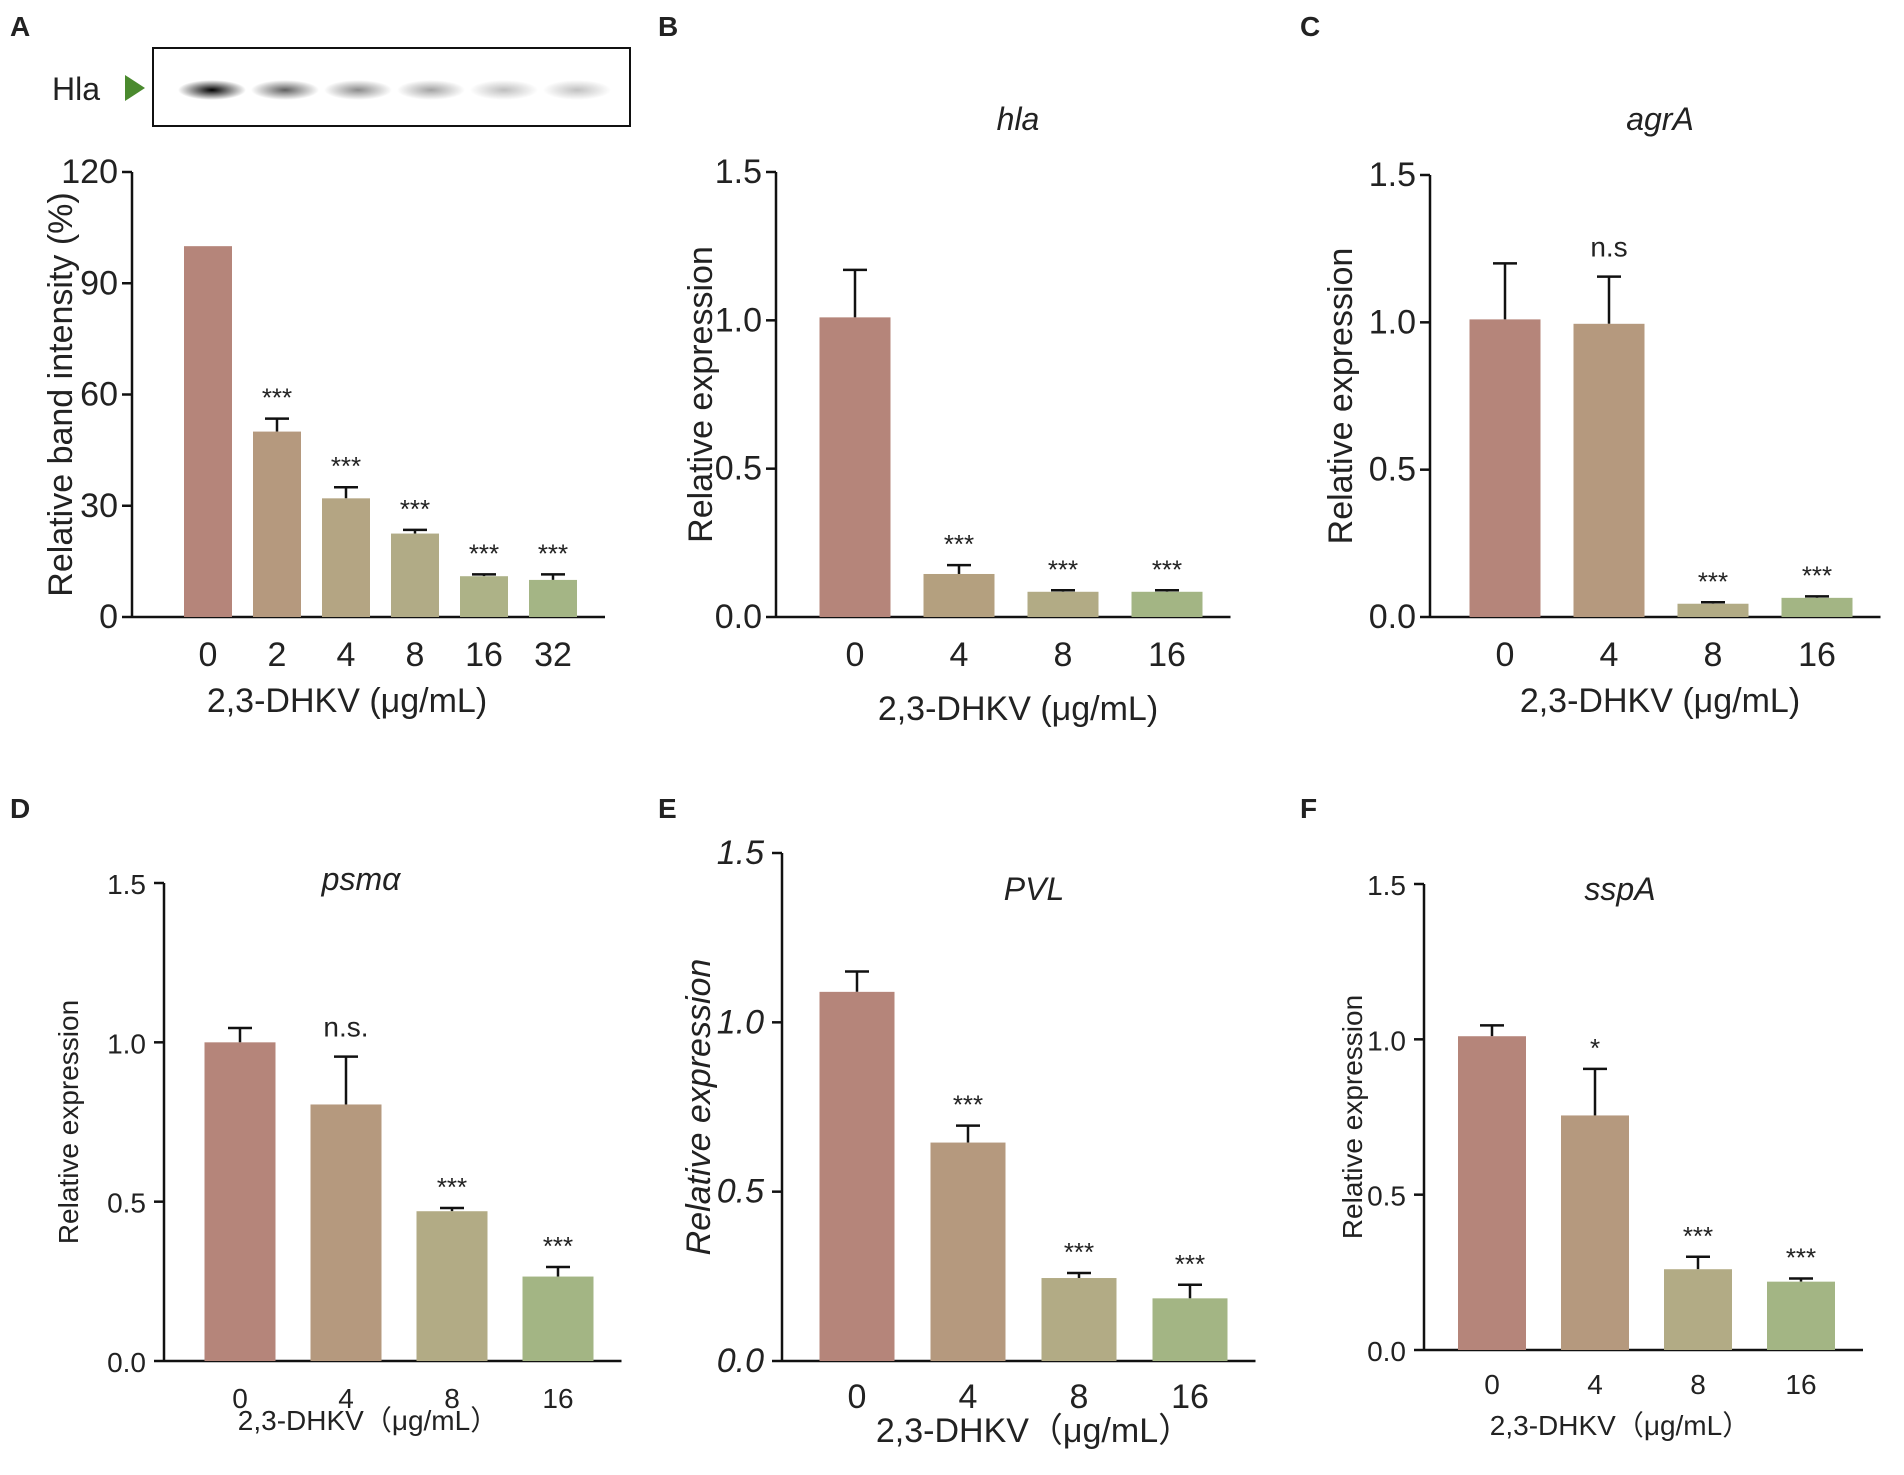 The image size is (1904, 1475). What do you see at coordinates (108, 617) in the screenshot?
I see `y-tick-label: 0` at bounding box center [108, 617].